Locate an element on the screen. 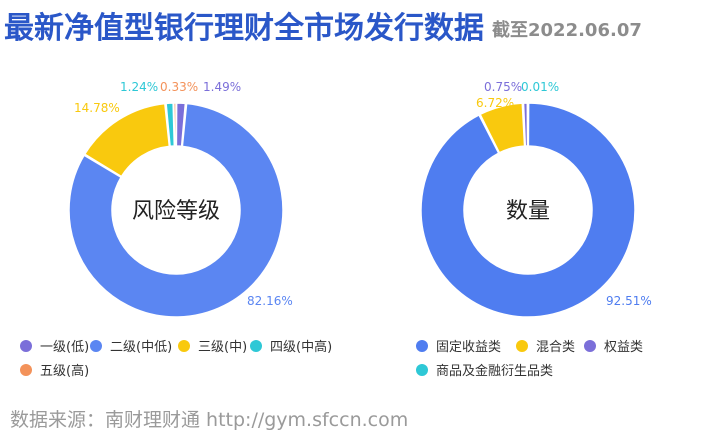 This screenshot has height=442, width=702. chart-title-bar: 最新净值型银行理财全市场发行数据 截至2022.06.07 is located at coordinates (323, 29).